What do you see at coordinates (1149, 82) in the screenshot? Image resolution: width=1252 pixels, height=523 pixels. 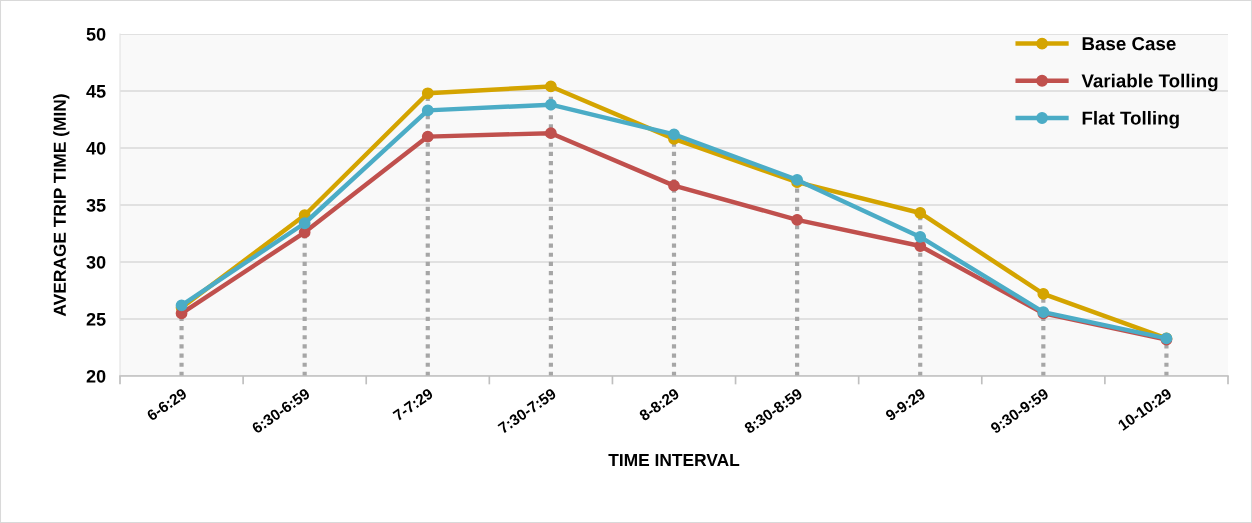 I see `legend-label: Variable Tolling` at bounding box center [1149, 82].